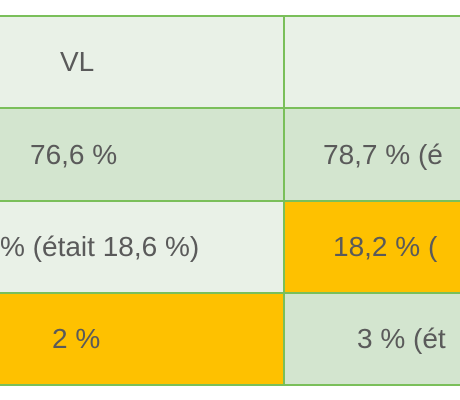 The image size is (460, 400). I want to click on cell-text: 78,7 % (é, so click(383, 154).